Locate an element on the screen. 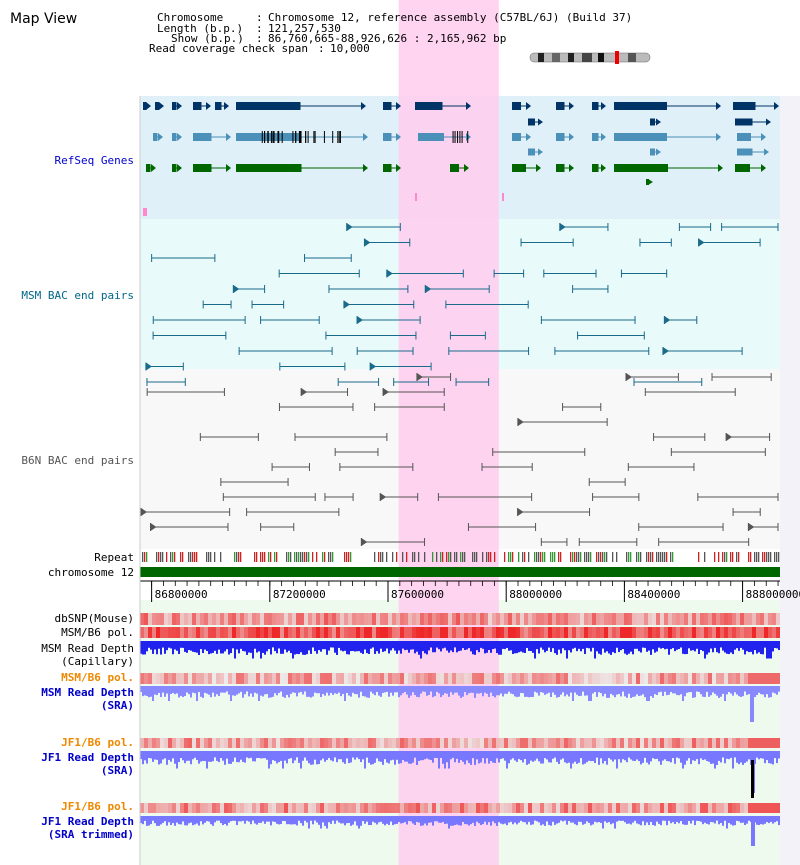 The width and height of the screenshot is (800, 865). bac-end-arrow is located at coordinates (562, 227).